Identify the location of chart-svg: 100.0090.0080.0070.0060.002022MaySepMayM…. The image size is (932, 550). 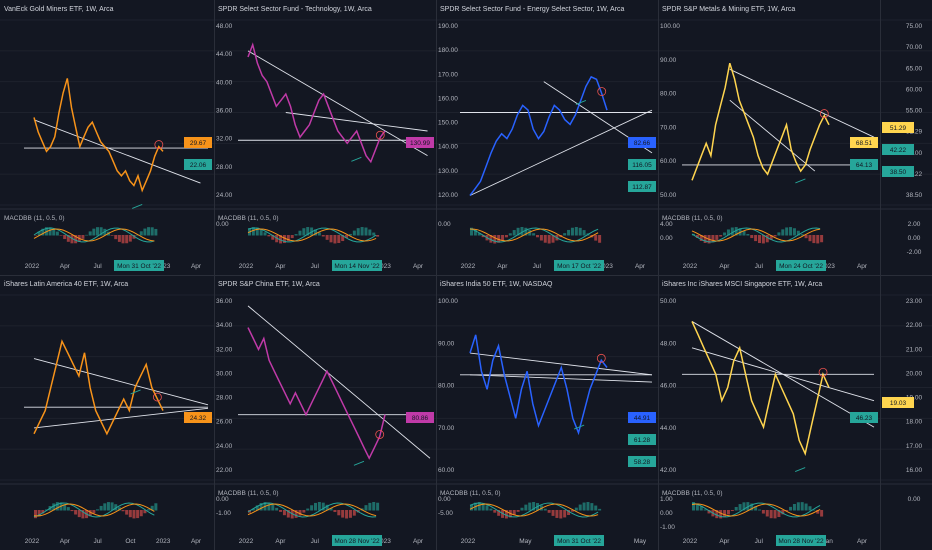
(547, 420).